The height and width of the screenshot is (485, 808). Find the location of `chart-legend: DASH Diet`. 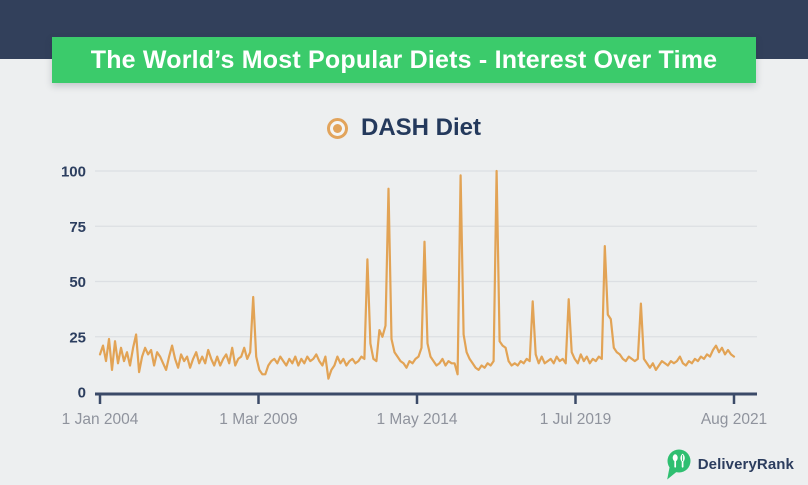

chart-legend: DASH Diet is located at coordinates (404, 128).